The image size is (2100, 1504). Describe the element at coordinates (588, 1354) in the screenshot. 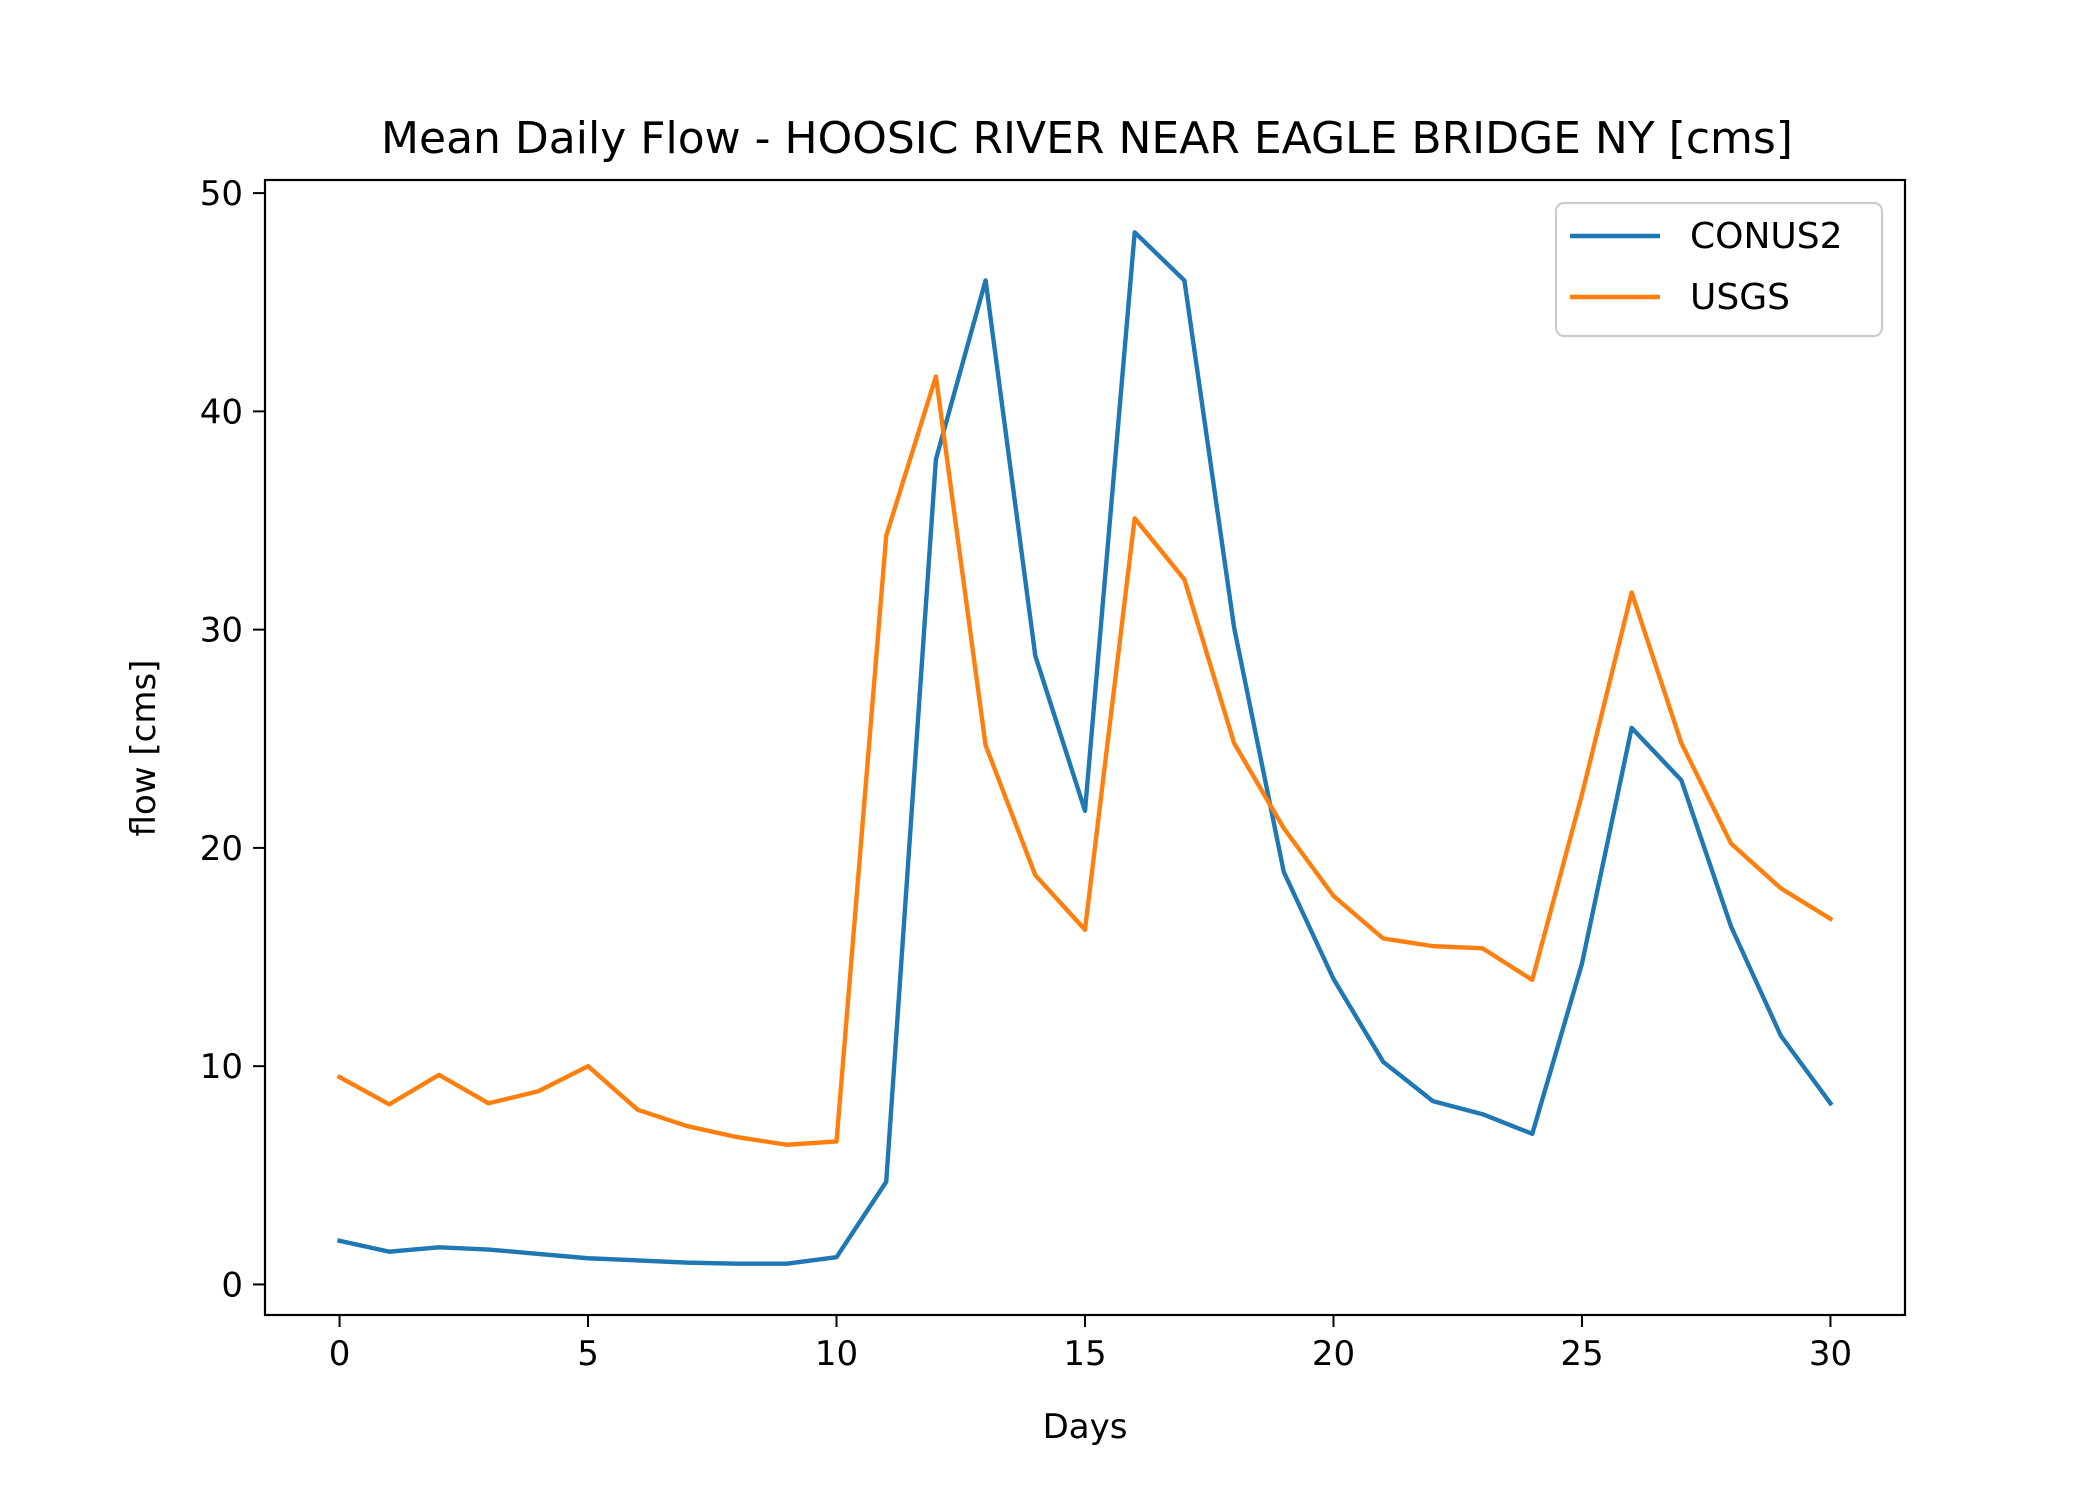

I see `x-tick-label: 5` at that location.